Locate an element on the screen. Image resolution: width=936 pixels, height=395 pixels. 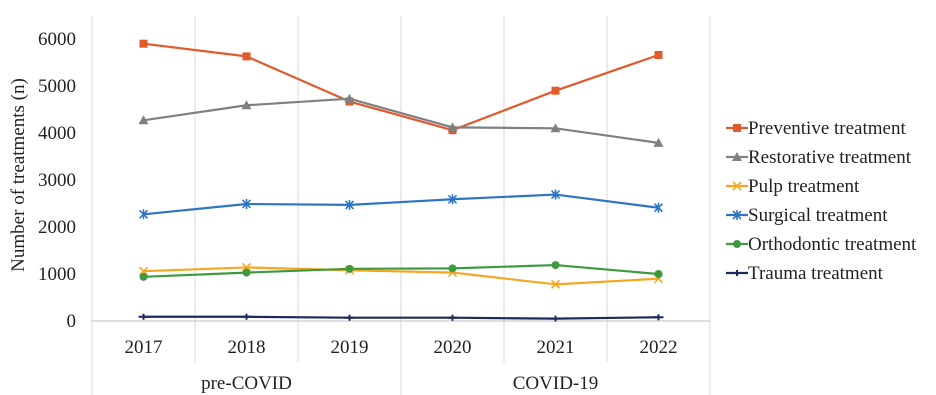
y-tick-label: 2000 is located at coordinates (57, 227).